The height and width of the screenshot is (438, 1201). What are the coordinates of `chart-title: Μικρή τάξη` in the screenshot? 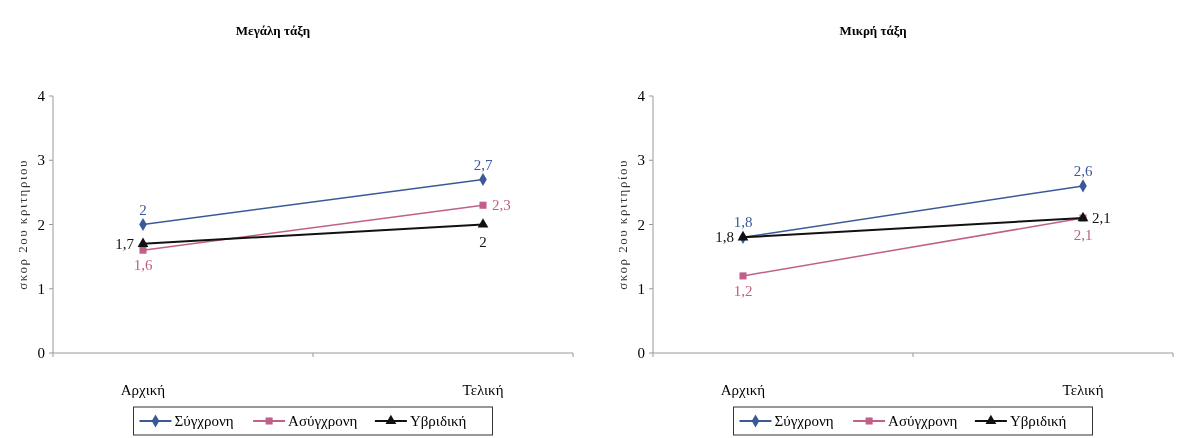 It's located at (873, 30).